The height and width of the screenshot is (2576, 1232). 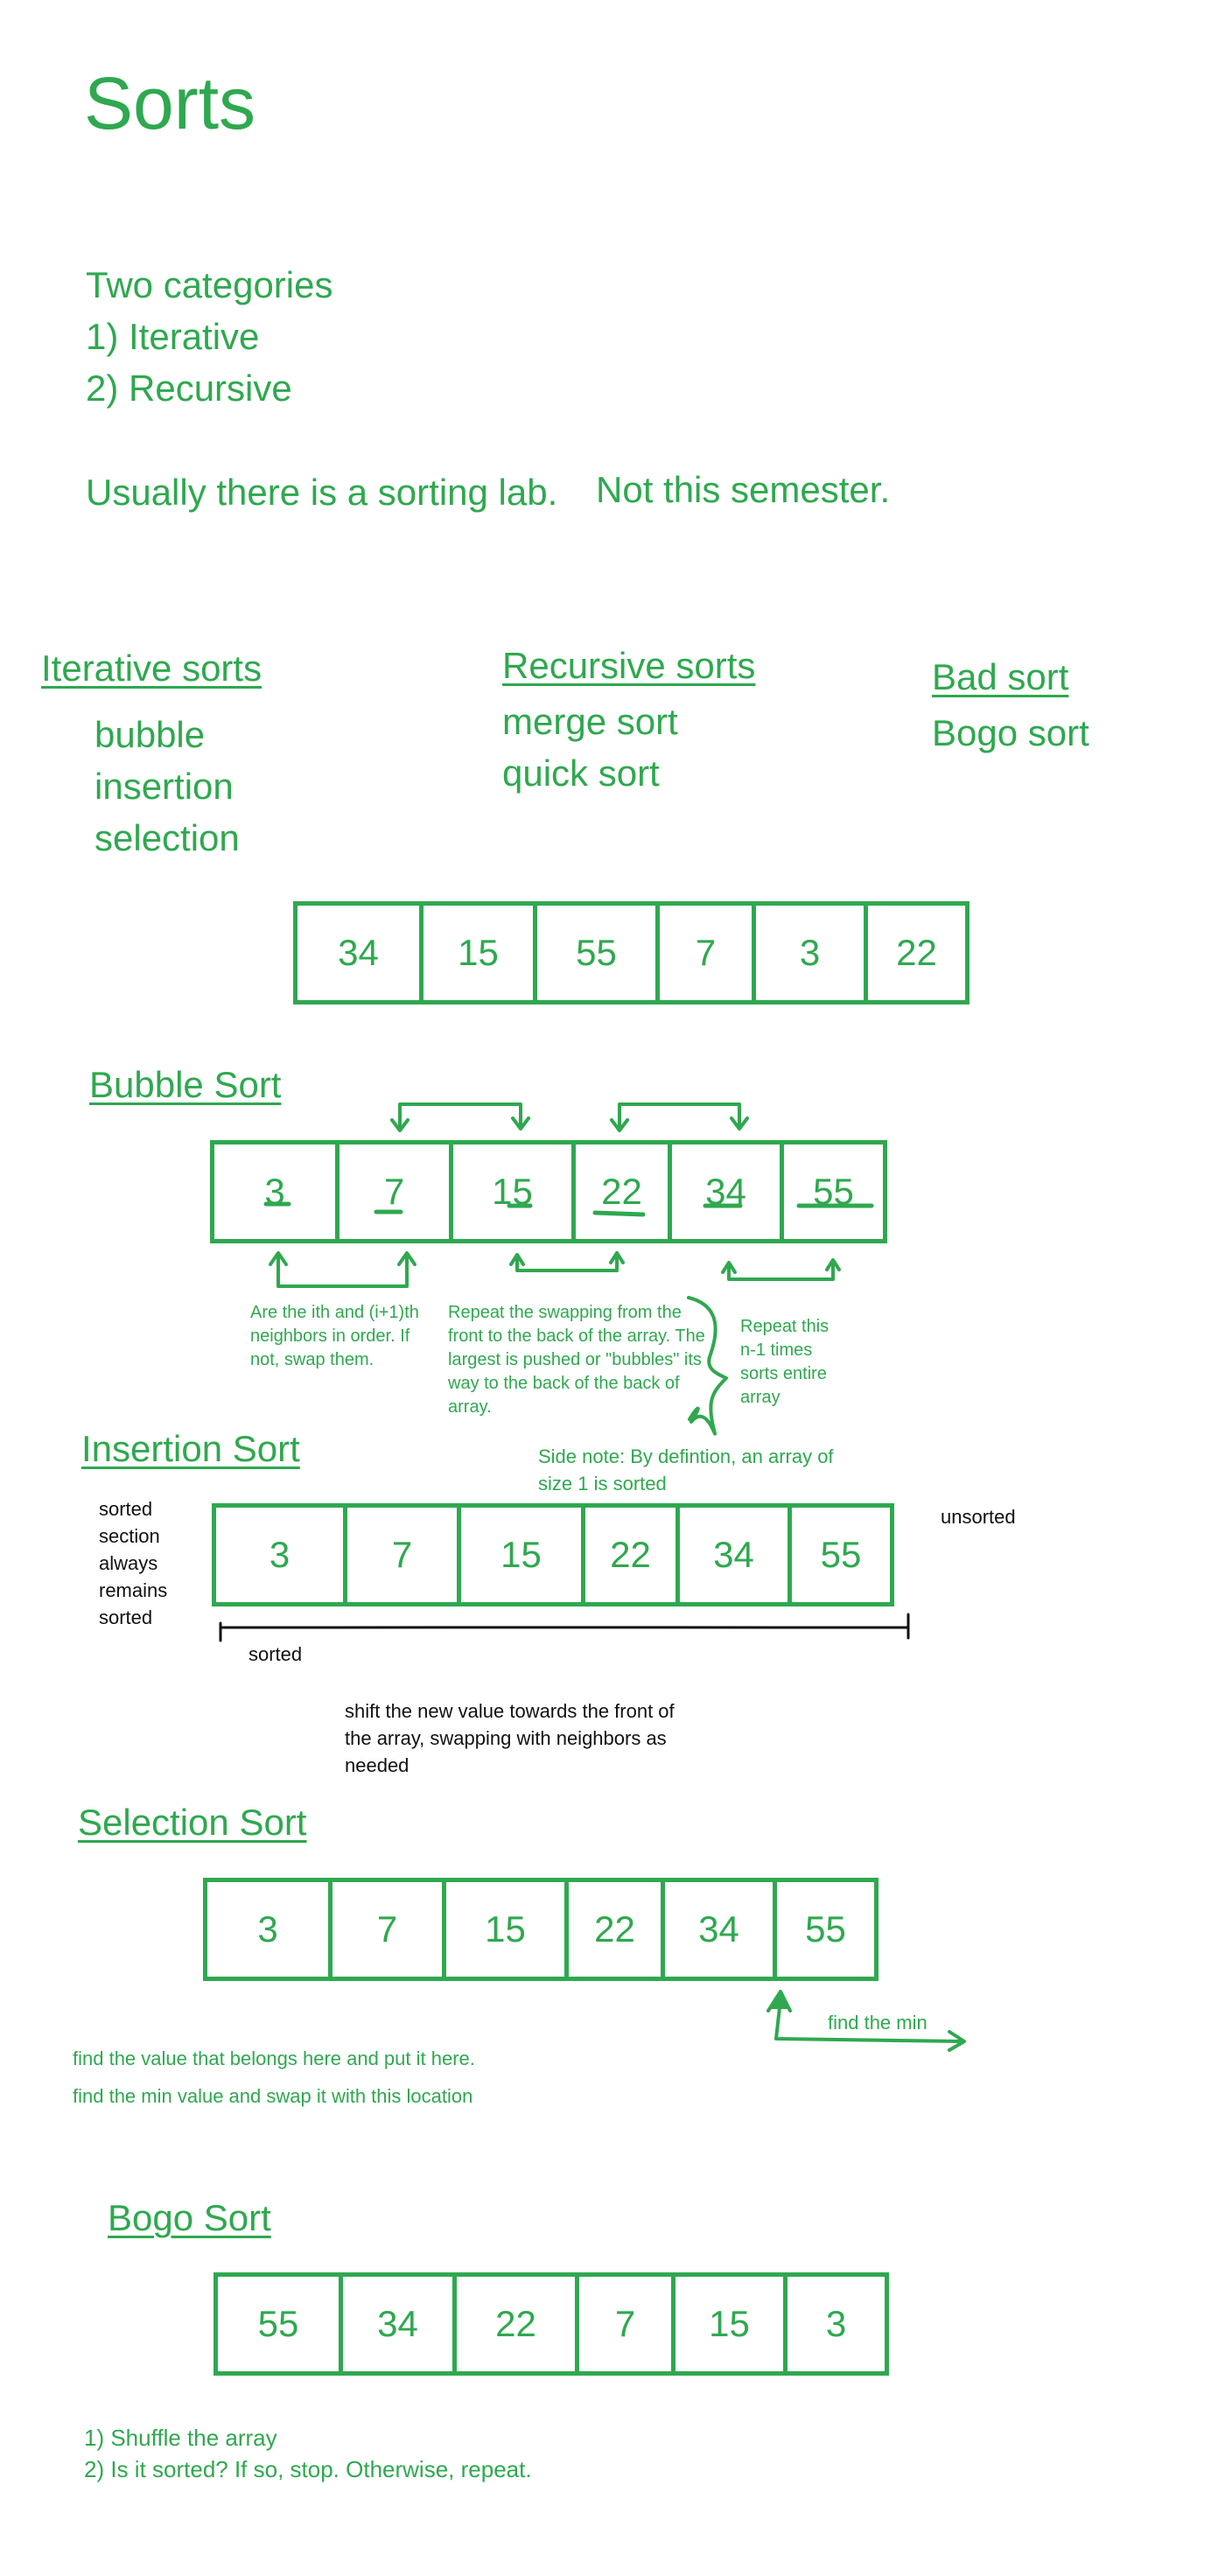 I want to click on list-item: selection, so click(x=167, y=837).